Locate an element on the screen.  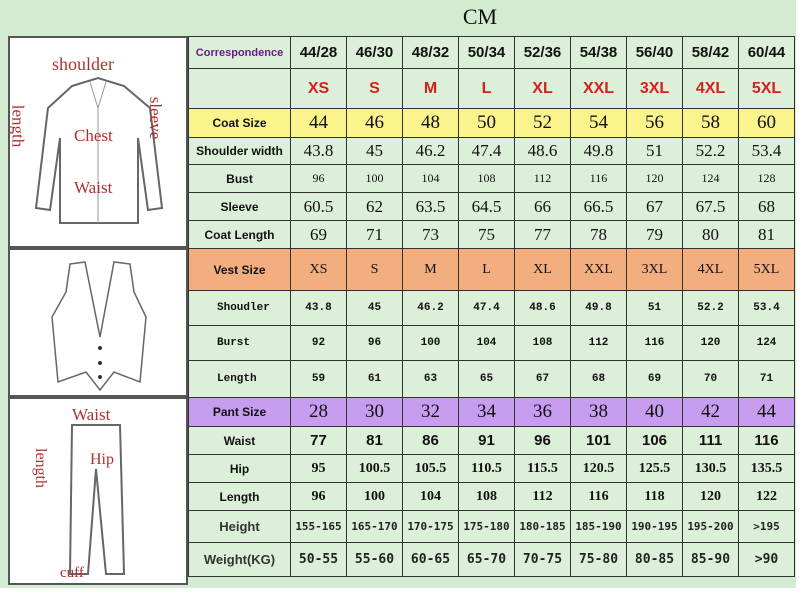
coat-row-value: 45 is located at coordinates (374, 151).